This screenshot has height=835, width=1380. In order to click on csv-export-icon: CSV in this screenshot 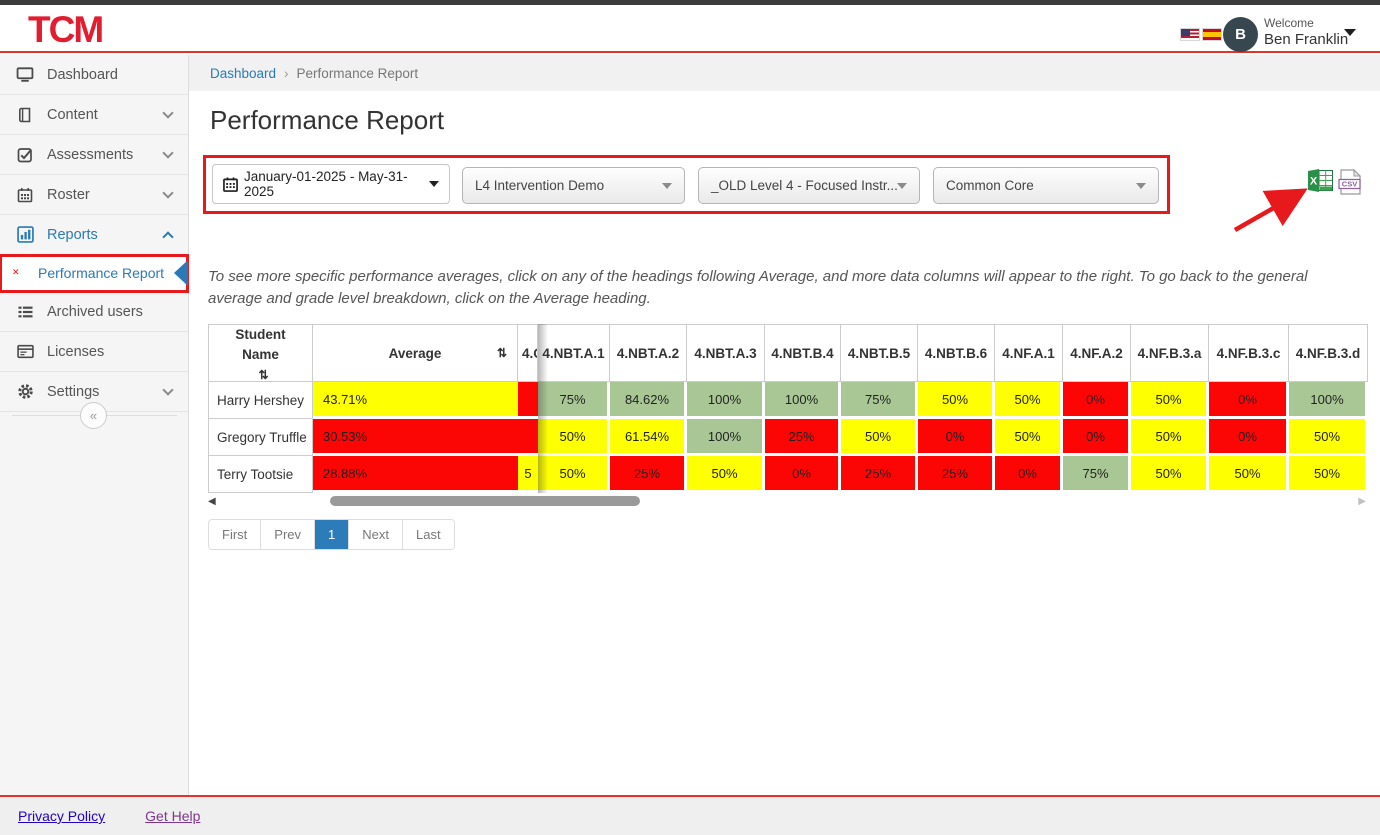, I will do `click(1350, 184)`.